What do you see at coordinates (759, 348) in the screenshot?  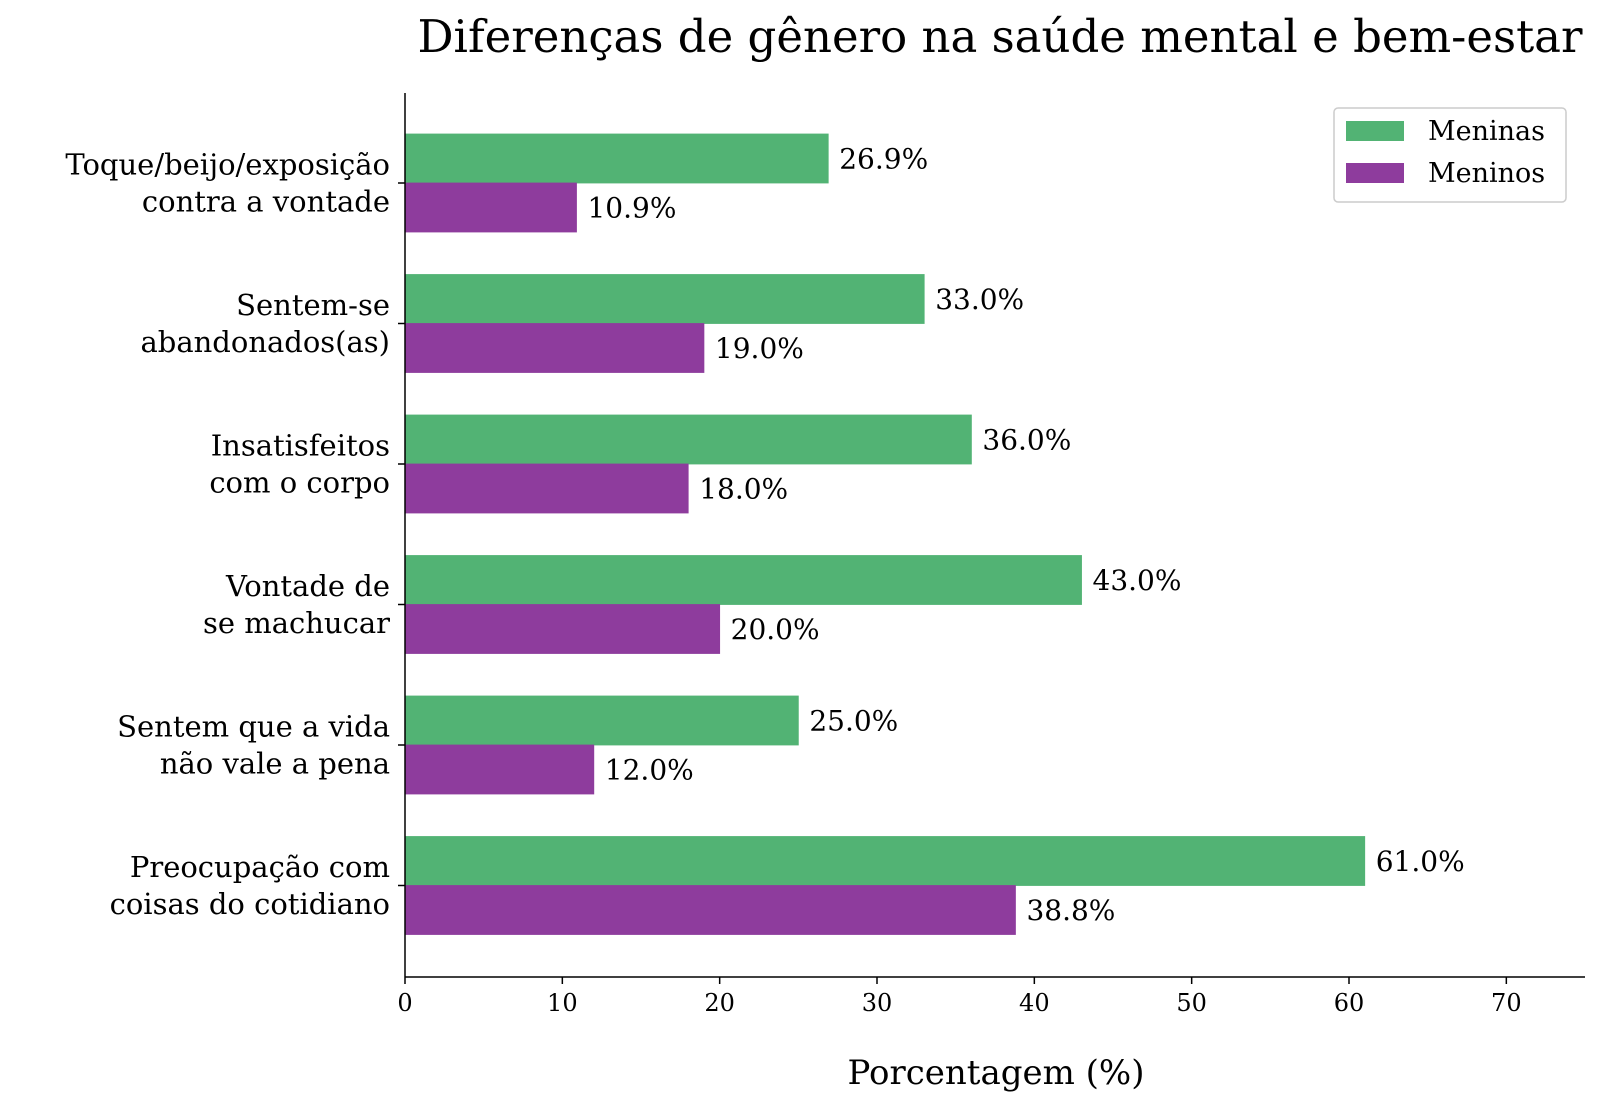 I see `data-label: 19.0%` at bounding box center [759, 348].